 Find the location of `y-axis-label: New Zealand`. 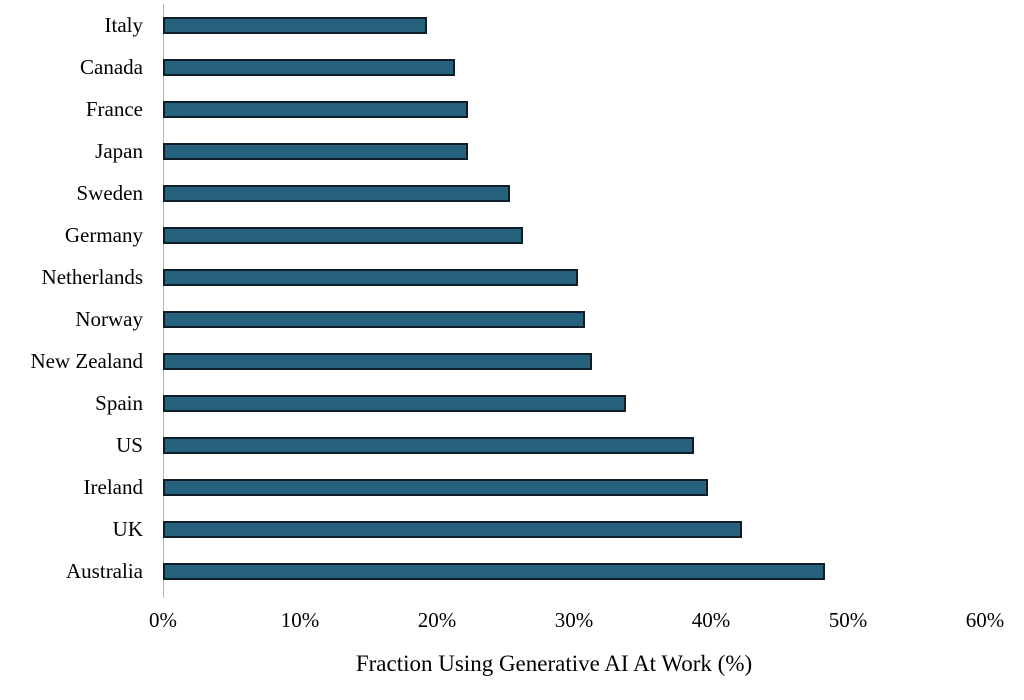

y-axis-label: New Zealand is located at coordinates (86, 360).